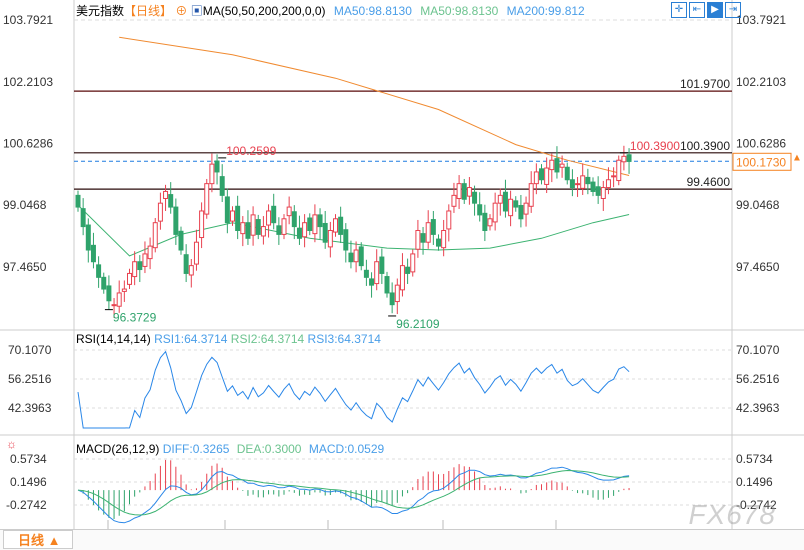  Describe the element at coordinates (118, 449) in the screenshot. I see `macd-label: MACD(26,12,9)` at that location.